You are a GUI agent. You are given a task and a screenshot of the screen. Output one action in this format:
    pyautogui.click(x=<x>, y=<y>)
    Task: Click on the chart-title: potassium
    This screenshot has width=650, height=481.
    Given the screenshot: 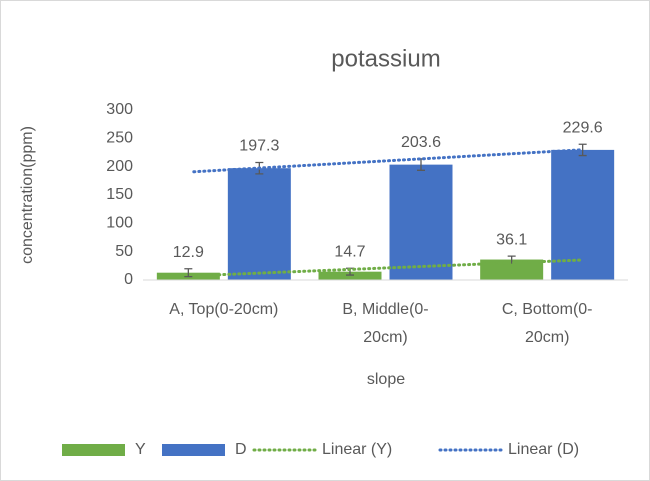 What is the action you would take?
    pyautogui.click(x=385, y=58)
    